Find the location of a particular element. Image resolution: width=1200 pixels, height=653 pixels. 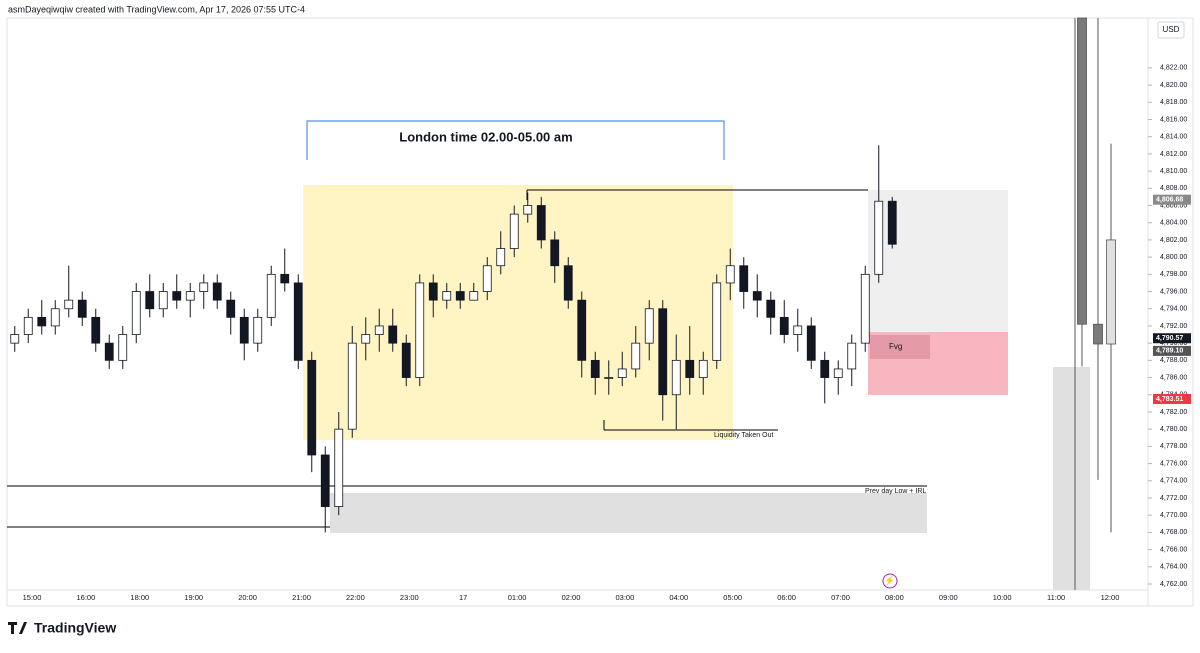

x-tick-label: 18:00 is located at coordinates (139, 597).